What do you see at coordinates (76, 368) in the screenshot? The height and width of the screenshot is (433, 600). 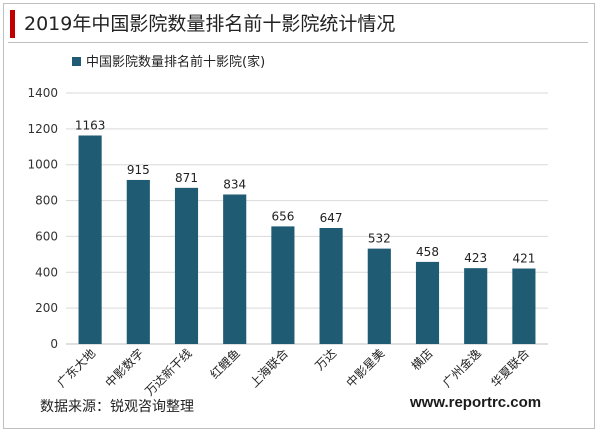 I see `category-label: 广东大地` at bounding box center [76, 368].